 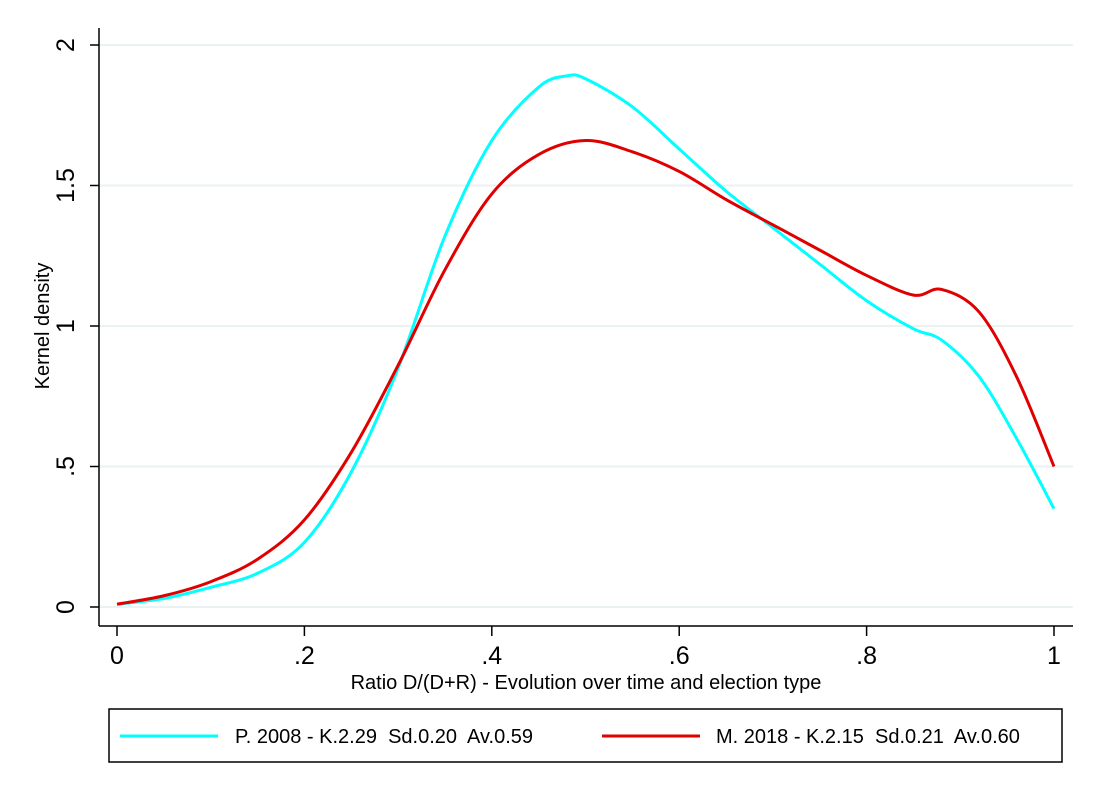 I want to click on y-tick-label-1: .5, so click(x=66, y=466).